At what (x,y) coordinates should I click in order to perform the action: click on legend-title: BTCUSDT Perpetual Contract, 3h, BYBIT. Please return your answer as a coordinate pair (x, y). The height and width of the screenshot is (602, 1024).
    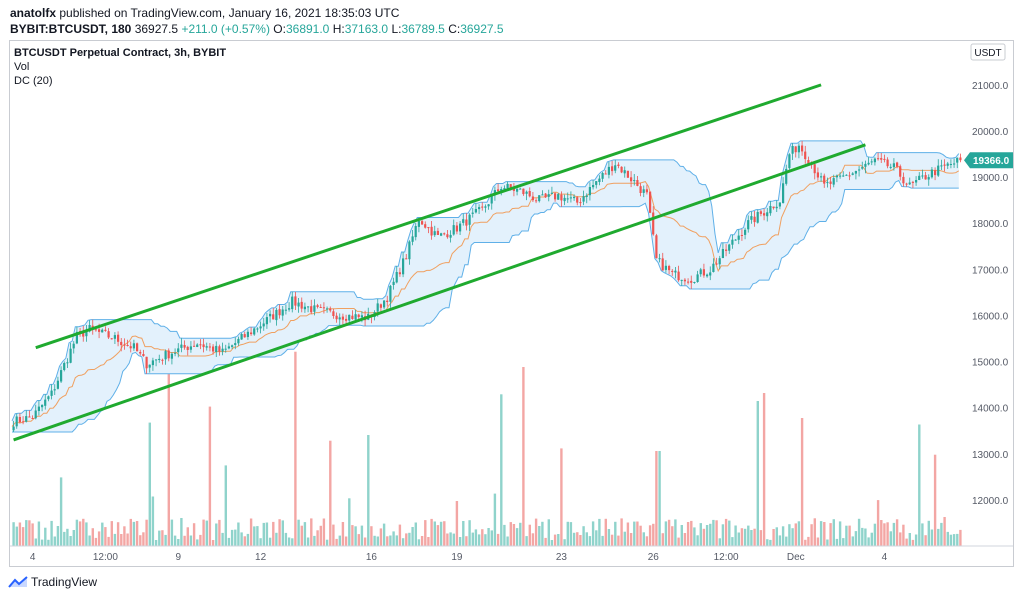
    Looking at the image, I should click on (120, 53).